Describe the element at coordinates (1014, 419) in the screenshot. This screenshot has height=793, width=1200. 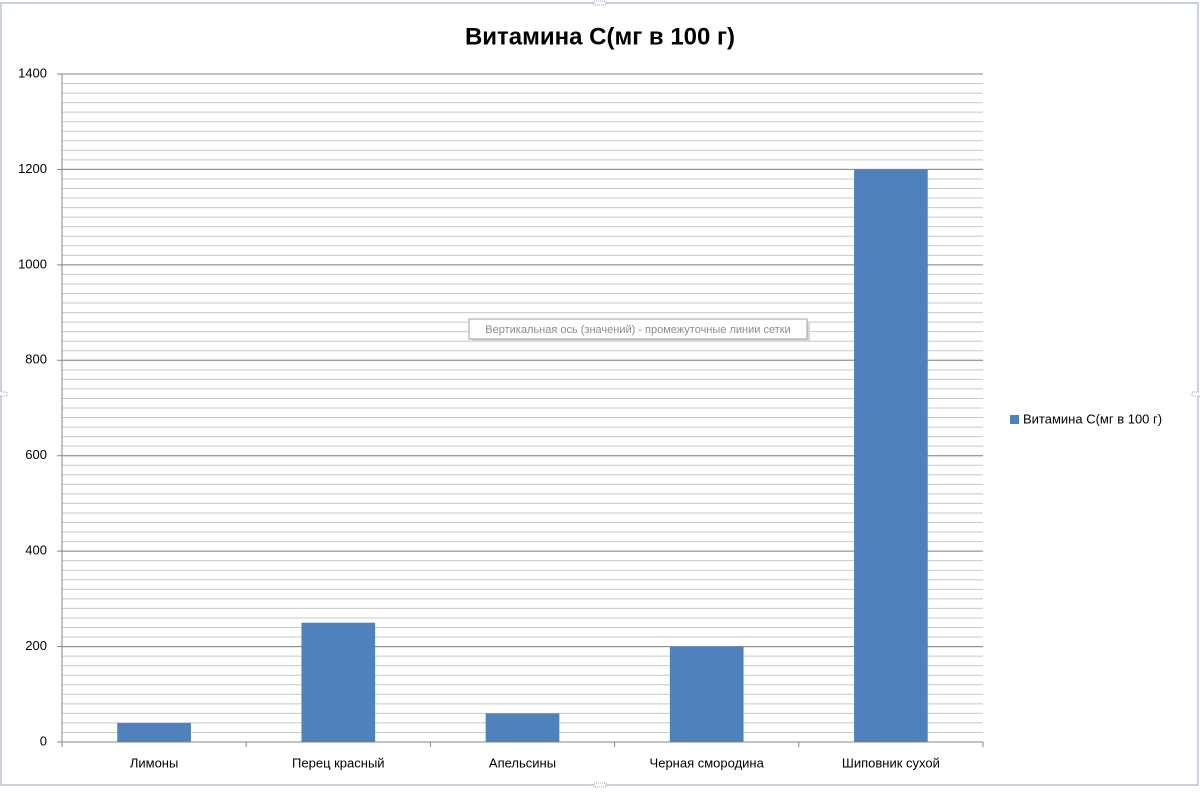
I see `legend-swatch` at that location.